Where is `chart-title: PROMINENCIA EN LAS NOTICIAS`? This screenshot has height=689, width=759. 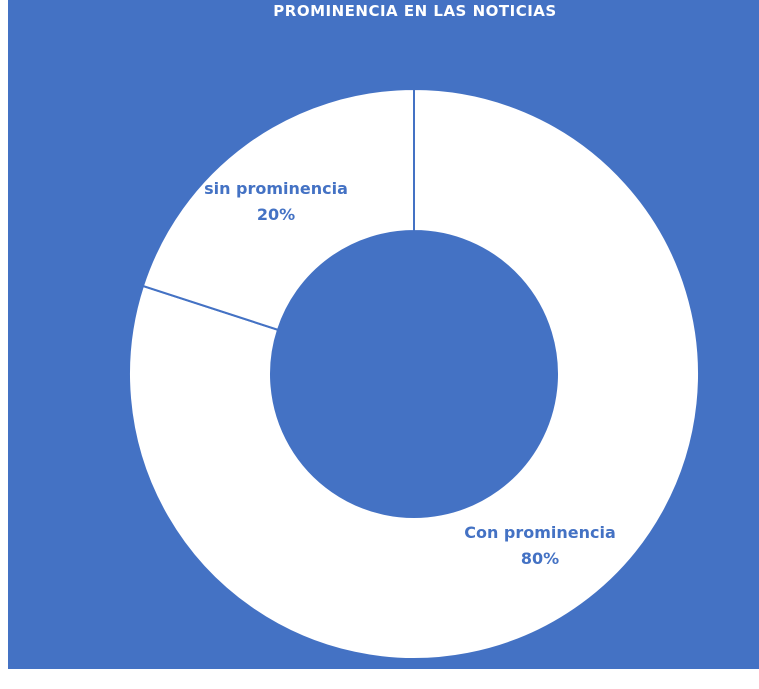 chart-title: PROMINENCIA EN LAS NOTICIAS is located at coordinates (415, 11).